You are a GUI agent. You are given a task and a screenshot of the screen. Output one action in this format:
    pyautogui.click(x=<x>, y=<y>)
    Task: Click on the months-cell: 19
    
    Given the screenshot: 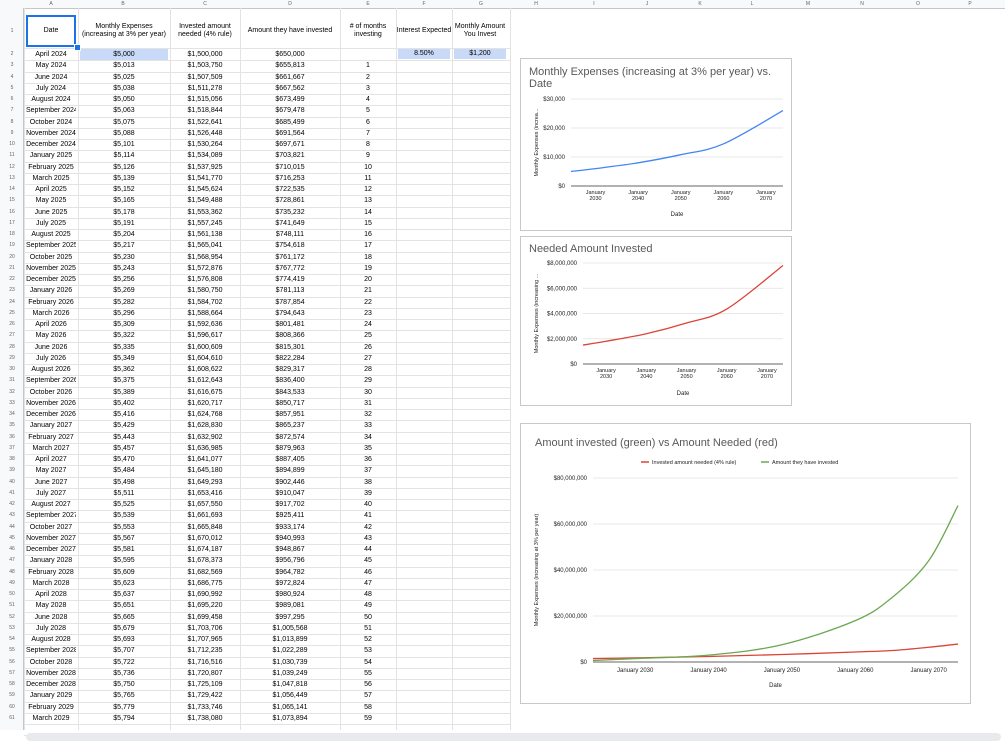 What is the action you would take?
    pyautogui.click(x=368, y=268)
    